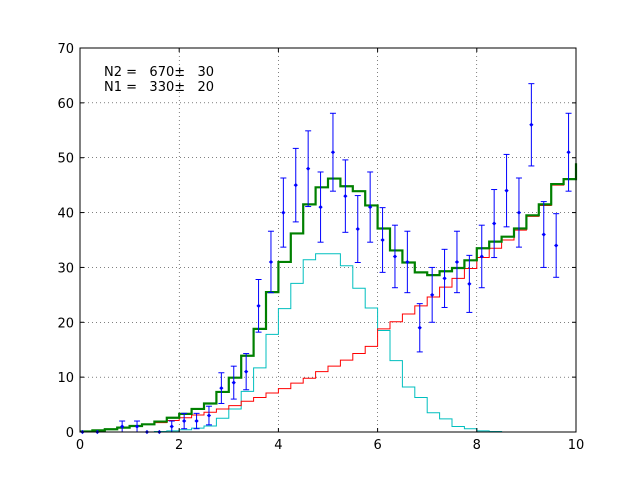  What do you see at coordinates (65, 159) in the screenshot?
I see `y-tick-label: 50` at bounding box center [65, 159].